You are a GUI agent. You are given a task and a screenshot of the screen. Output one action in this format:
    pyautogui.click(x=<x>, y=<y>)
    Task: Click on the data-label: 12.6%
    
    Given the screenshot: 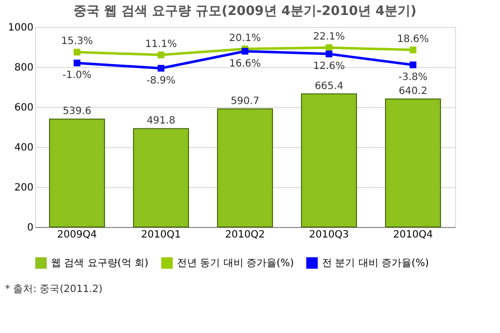 What is the action you would take?
    pyautogui.click(x=329, y=66)
    